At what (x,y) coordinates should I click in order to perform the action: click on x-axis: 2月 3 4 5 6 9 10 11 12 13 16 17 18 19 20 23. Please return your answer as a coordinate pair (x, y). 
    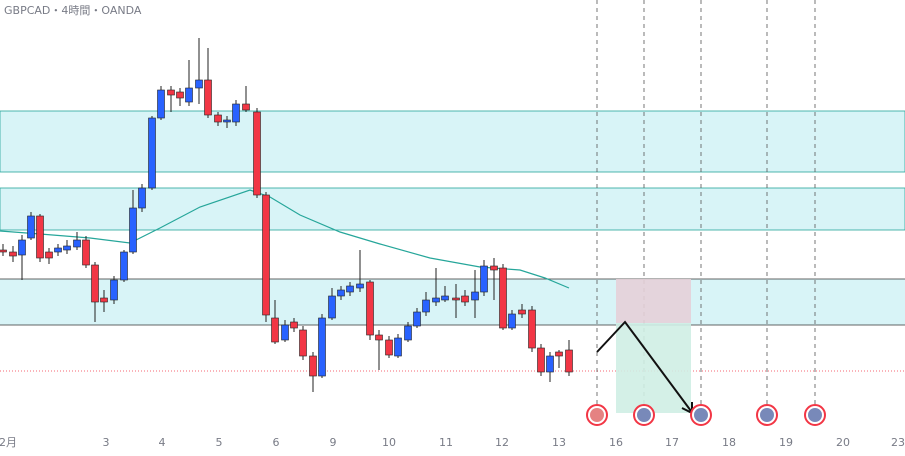
    Looking at the image, I should click on (452, 442).